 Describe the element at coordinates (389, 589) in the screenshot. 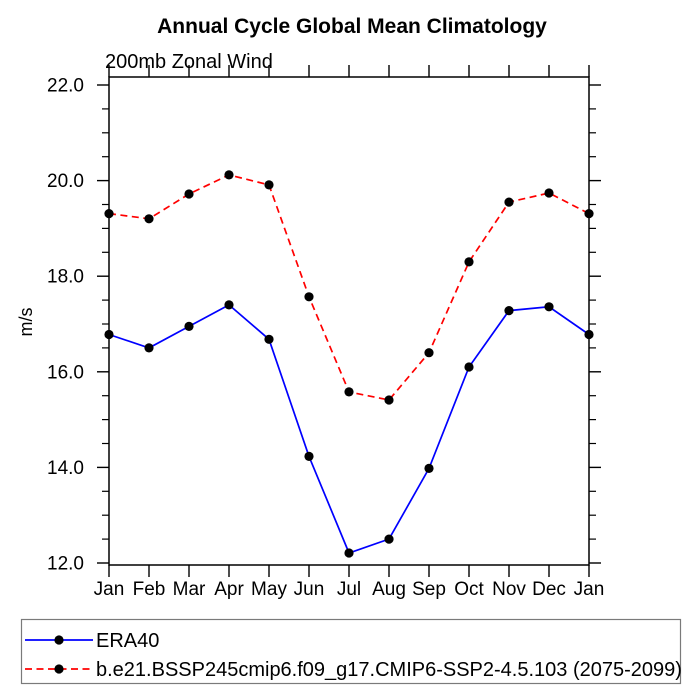

I see `x-tick-label: Aug` at that location.